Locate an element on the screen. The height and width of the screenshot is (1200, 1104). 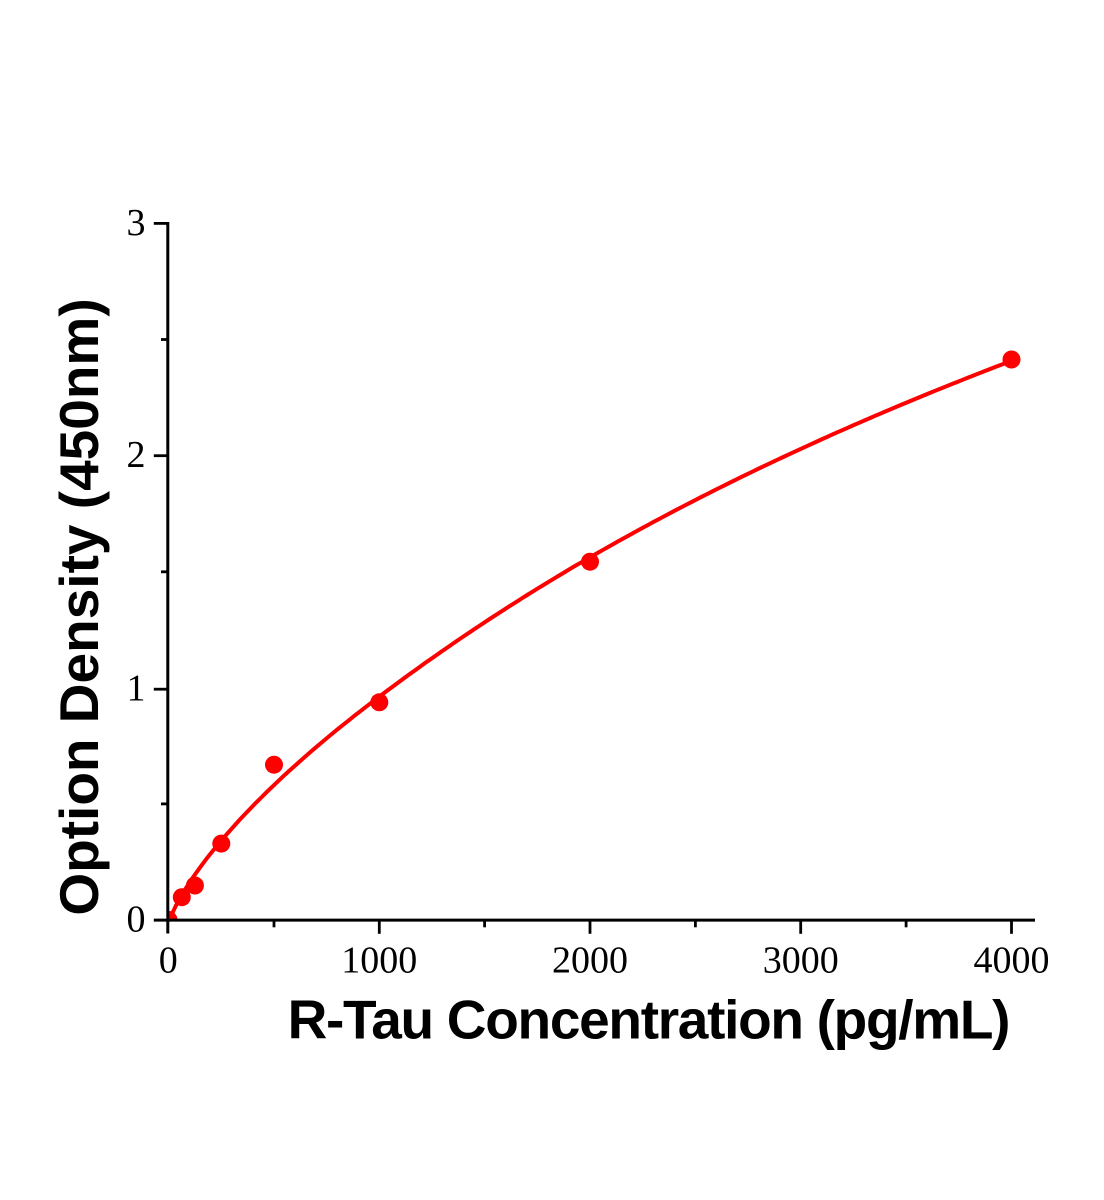
svg-text: Option Density (450nm) is located at coordinates (79, 606).